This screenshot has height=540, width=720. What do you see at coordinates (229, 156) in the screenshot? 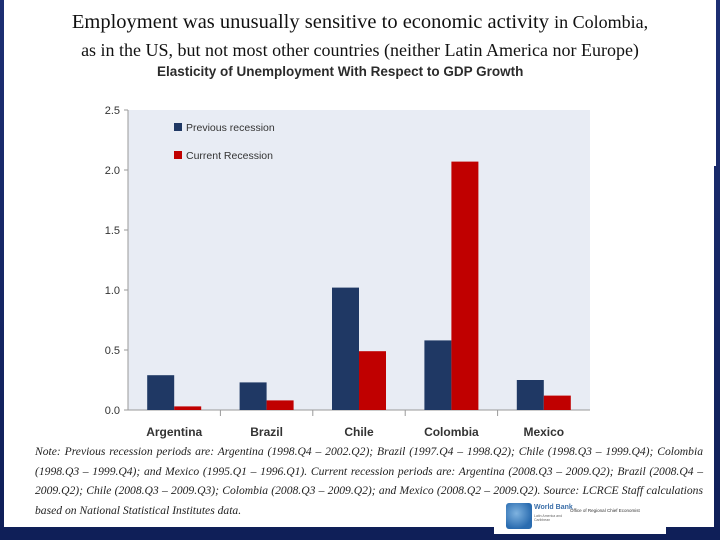
I see `legend-label: Current Recession` at bounding box center [229, 156].